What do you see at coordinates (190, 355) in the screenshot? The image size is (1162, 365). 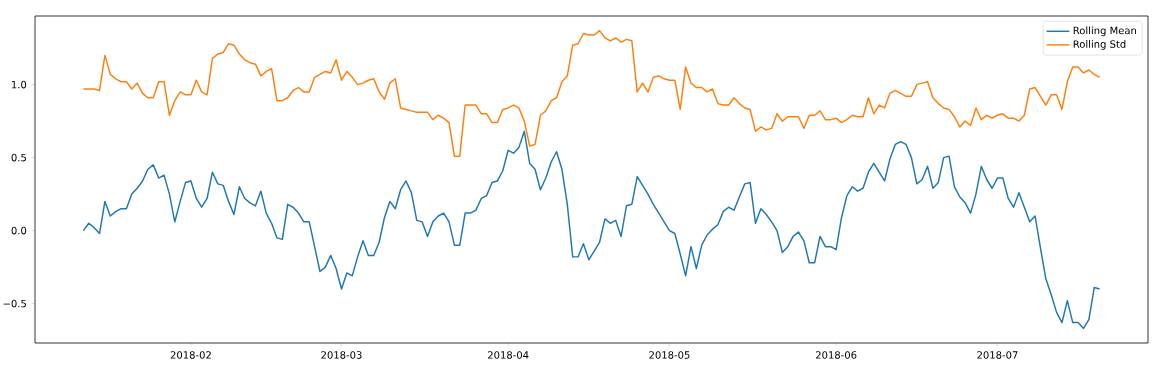 I see `x-tick-label: 2018-02` at bounding box center [190, 355].